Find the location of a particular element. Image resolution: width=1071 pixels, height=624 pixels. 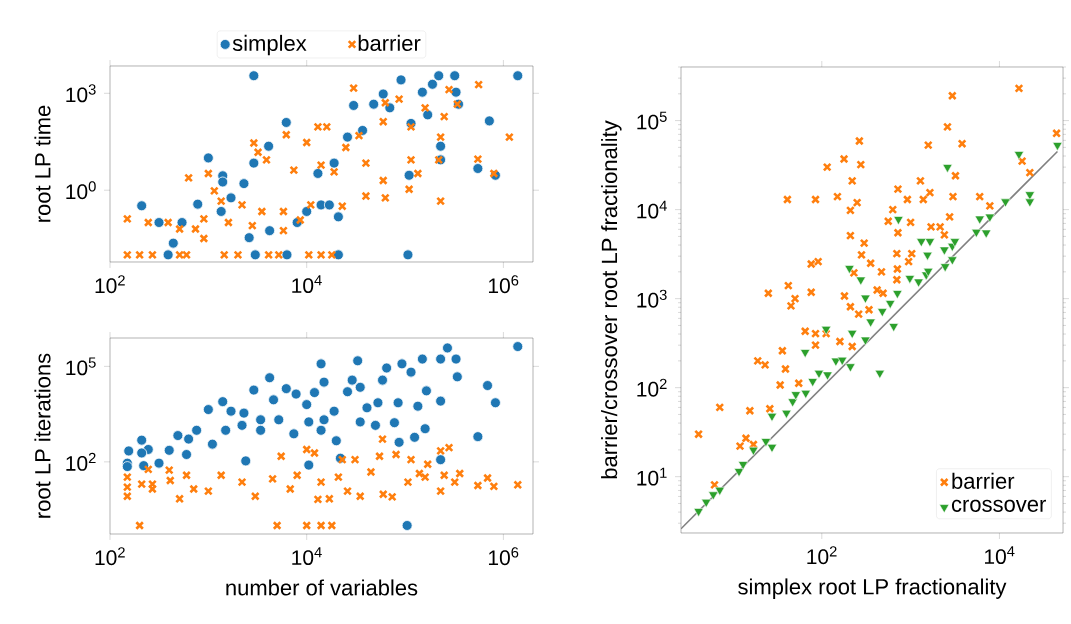

y-axis-title: root LP iterations is located at coordinates (42, 435).